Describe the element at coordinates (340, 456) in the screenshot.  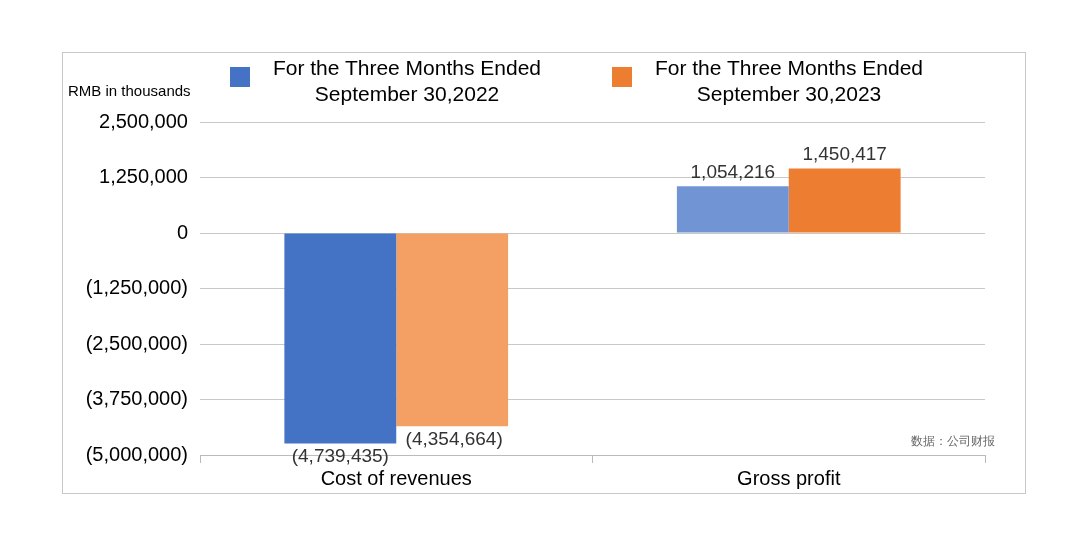
I see `data-label: (4,739,435)` at that location.